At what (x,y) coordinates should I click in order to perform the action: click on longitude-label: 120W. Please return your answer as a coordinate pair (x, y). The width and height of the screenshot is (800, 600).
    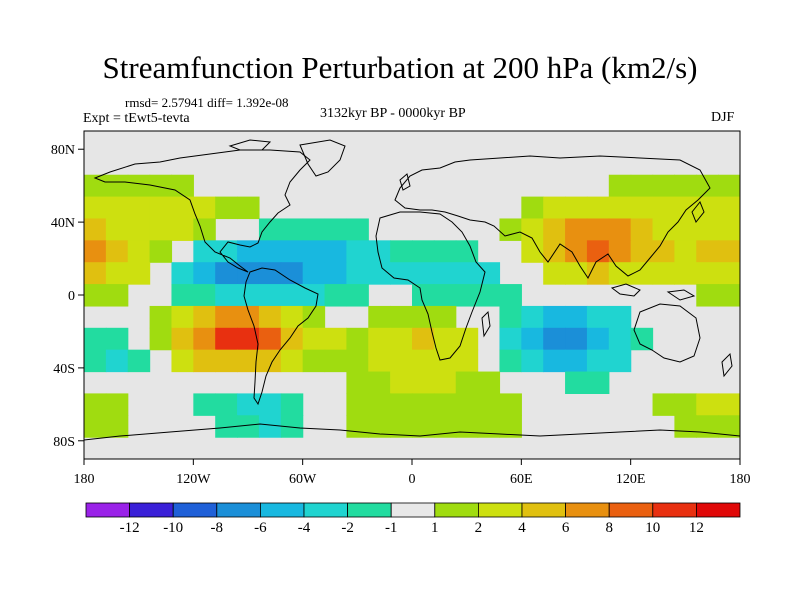
    Looking at the image, I should click on (193, 479).